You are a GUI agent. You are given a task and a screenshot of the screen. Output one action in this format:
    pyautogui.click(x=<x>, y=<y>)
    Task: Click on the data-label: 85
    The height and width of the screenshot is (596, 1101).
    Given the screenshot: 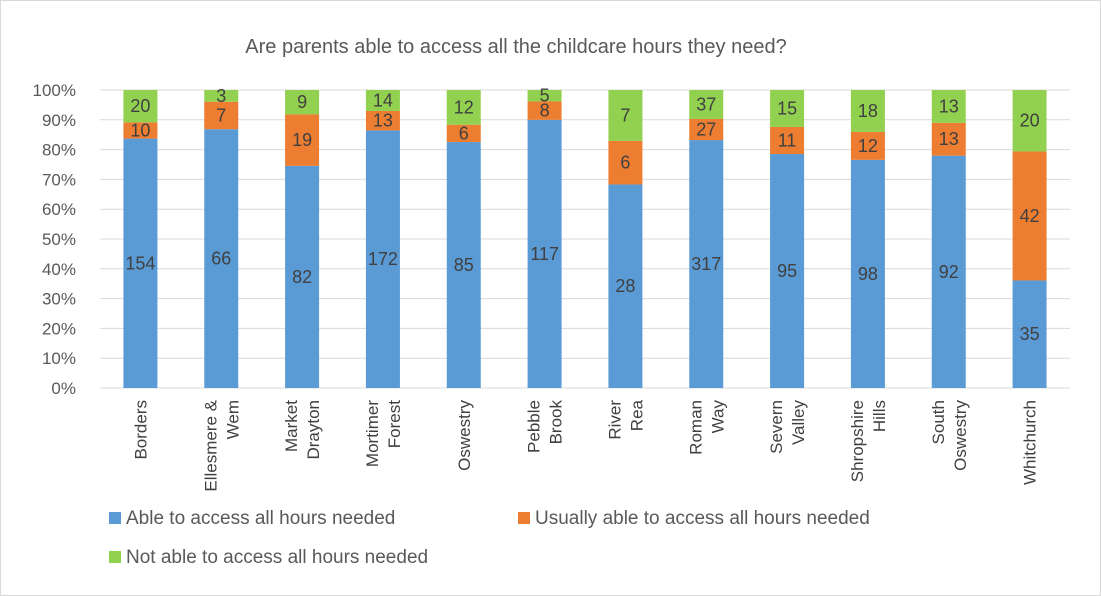 What is the action you would take?
    pyautogui.click(x=464, y=265)
    